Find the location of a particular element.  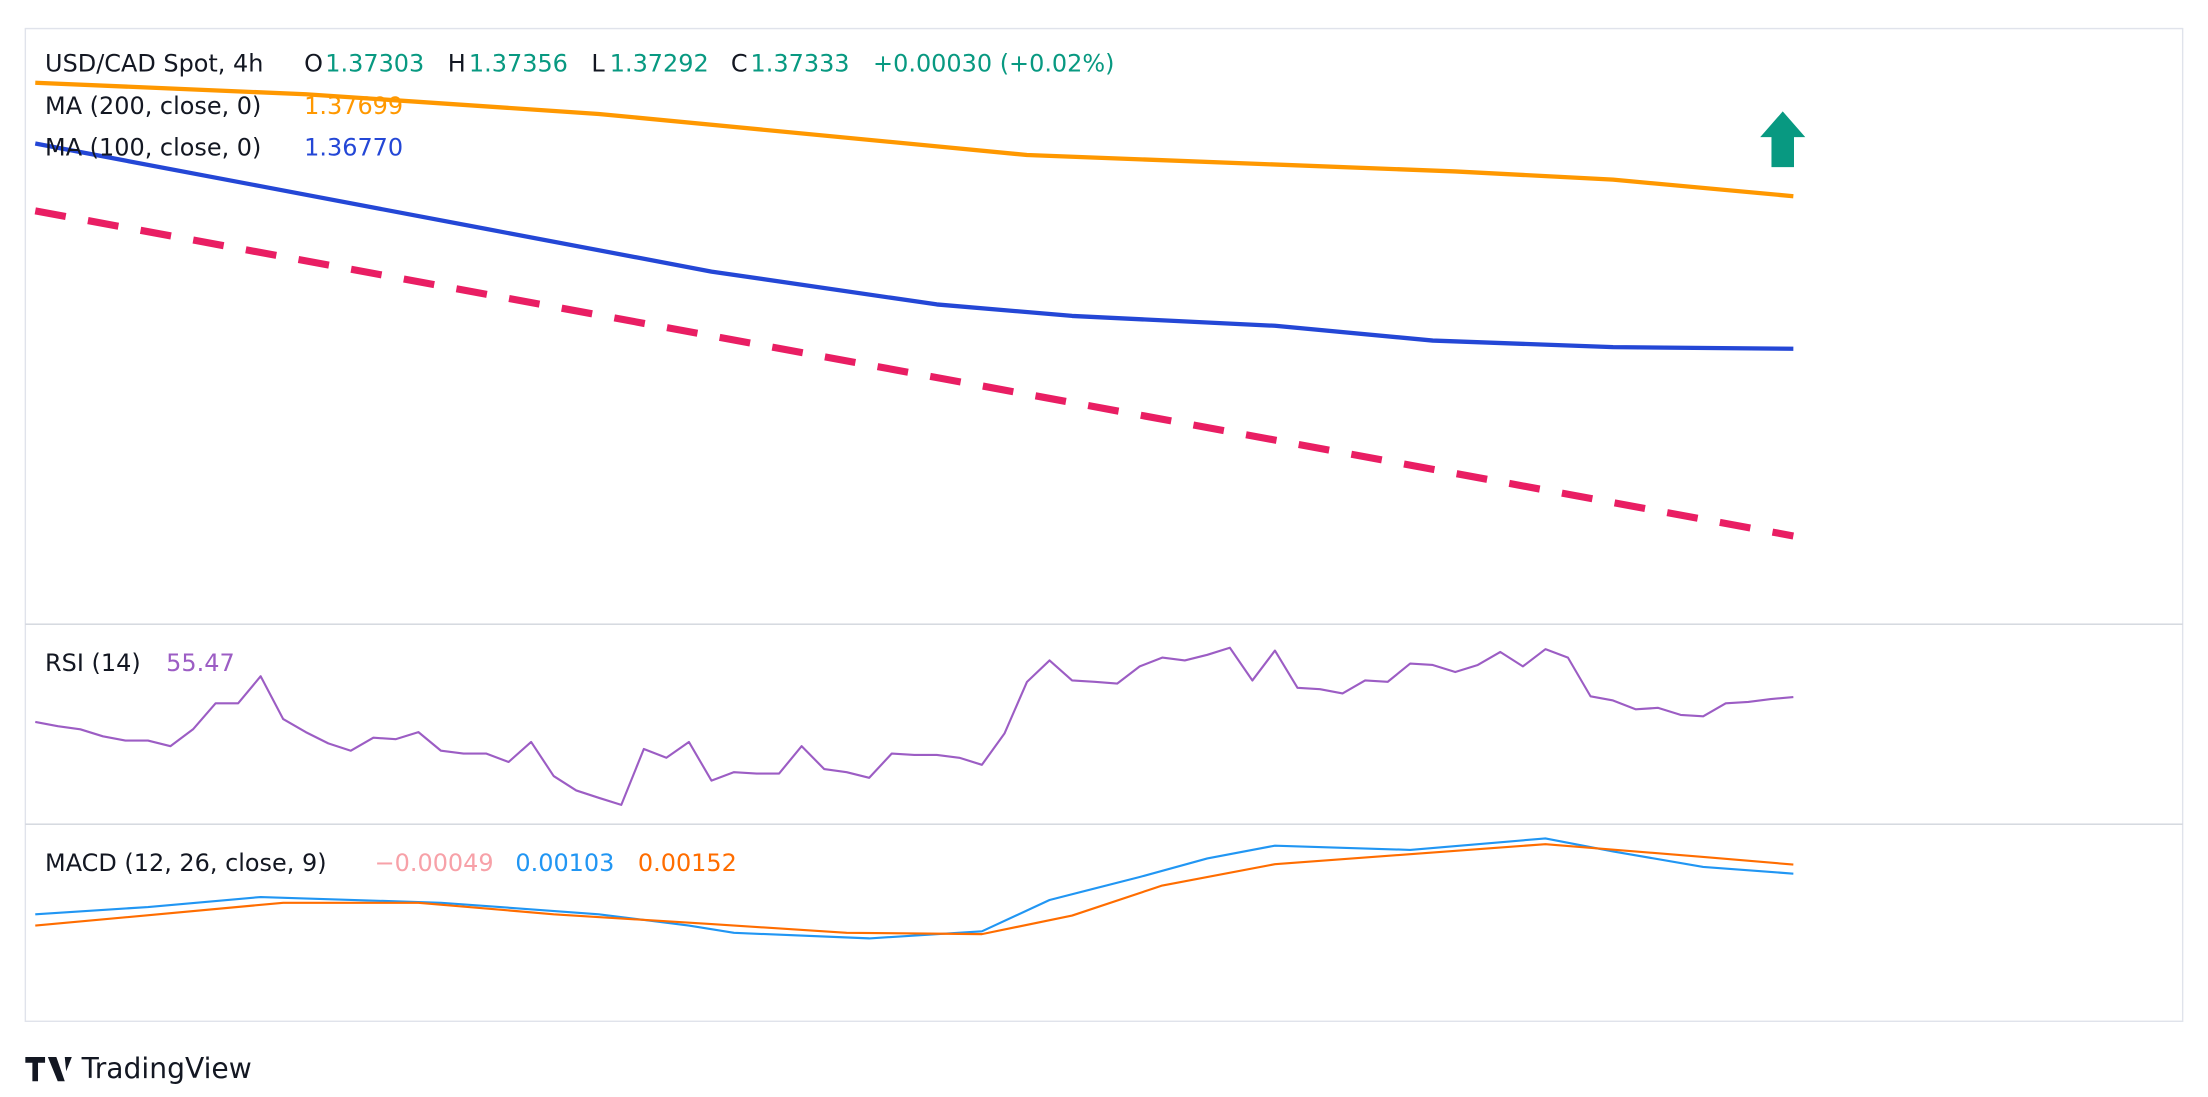

legend-label: MA (200, close, 0) is located at coordinates (153, 106).